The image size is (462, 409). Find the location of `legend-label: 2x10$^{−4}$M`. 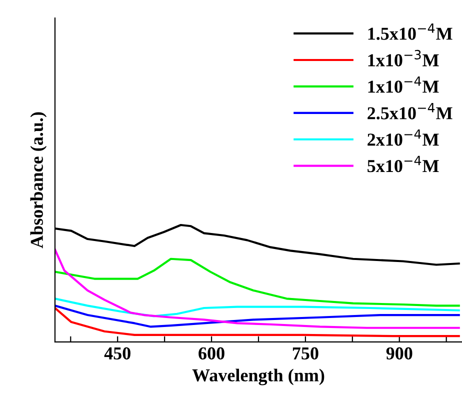

legend-label: 2x10$^{−4}$M is located at coordinates (403, 137).